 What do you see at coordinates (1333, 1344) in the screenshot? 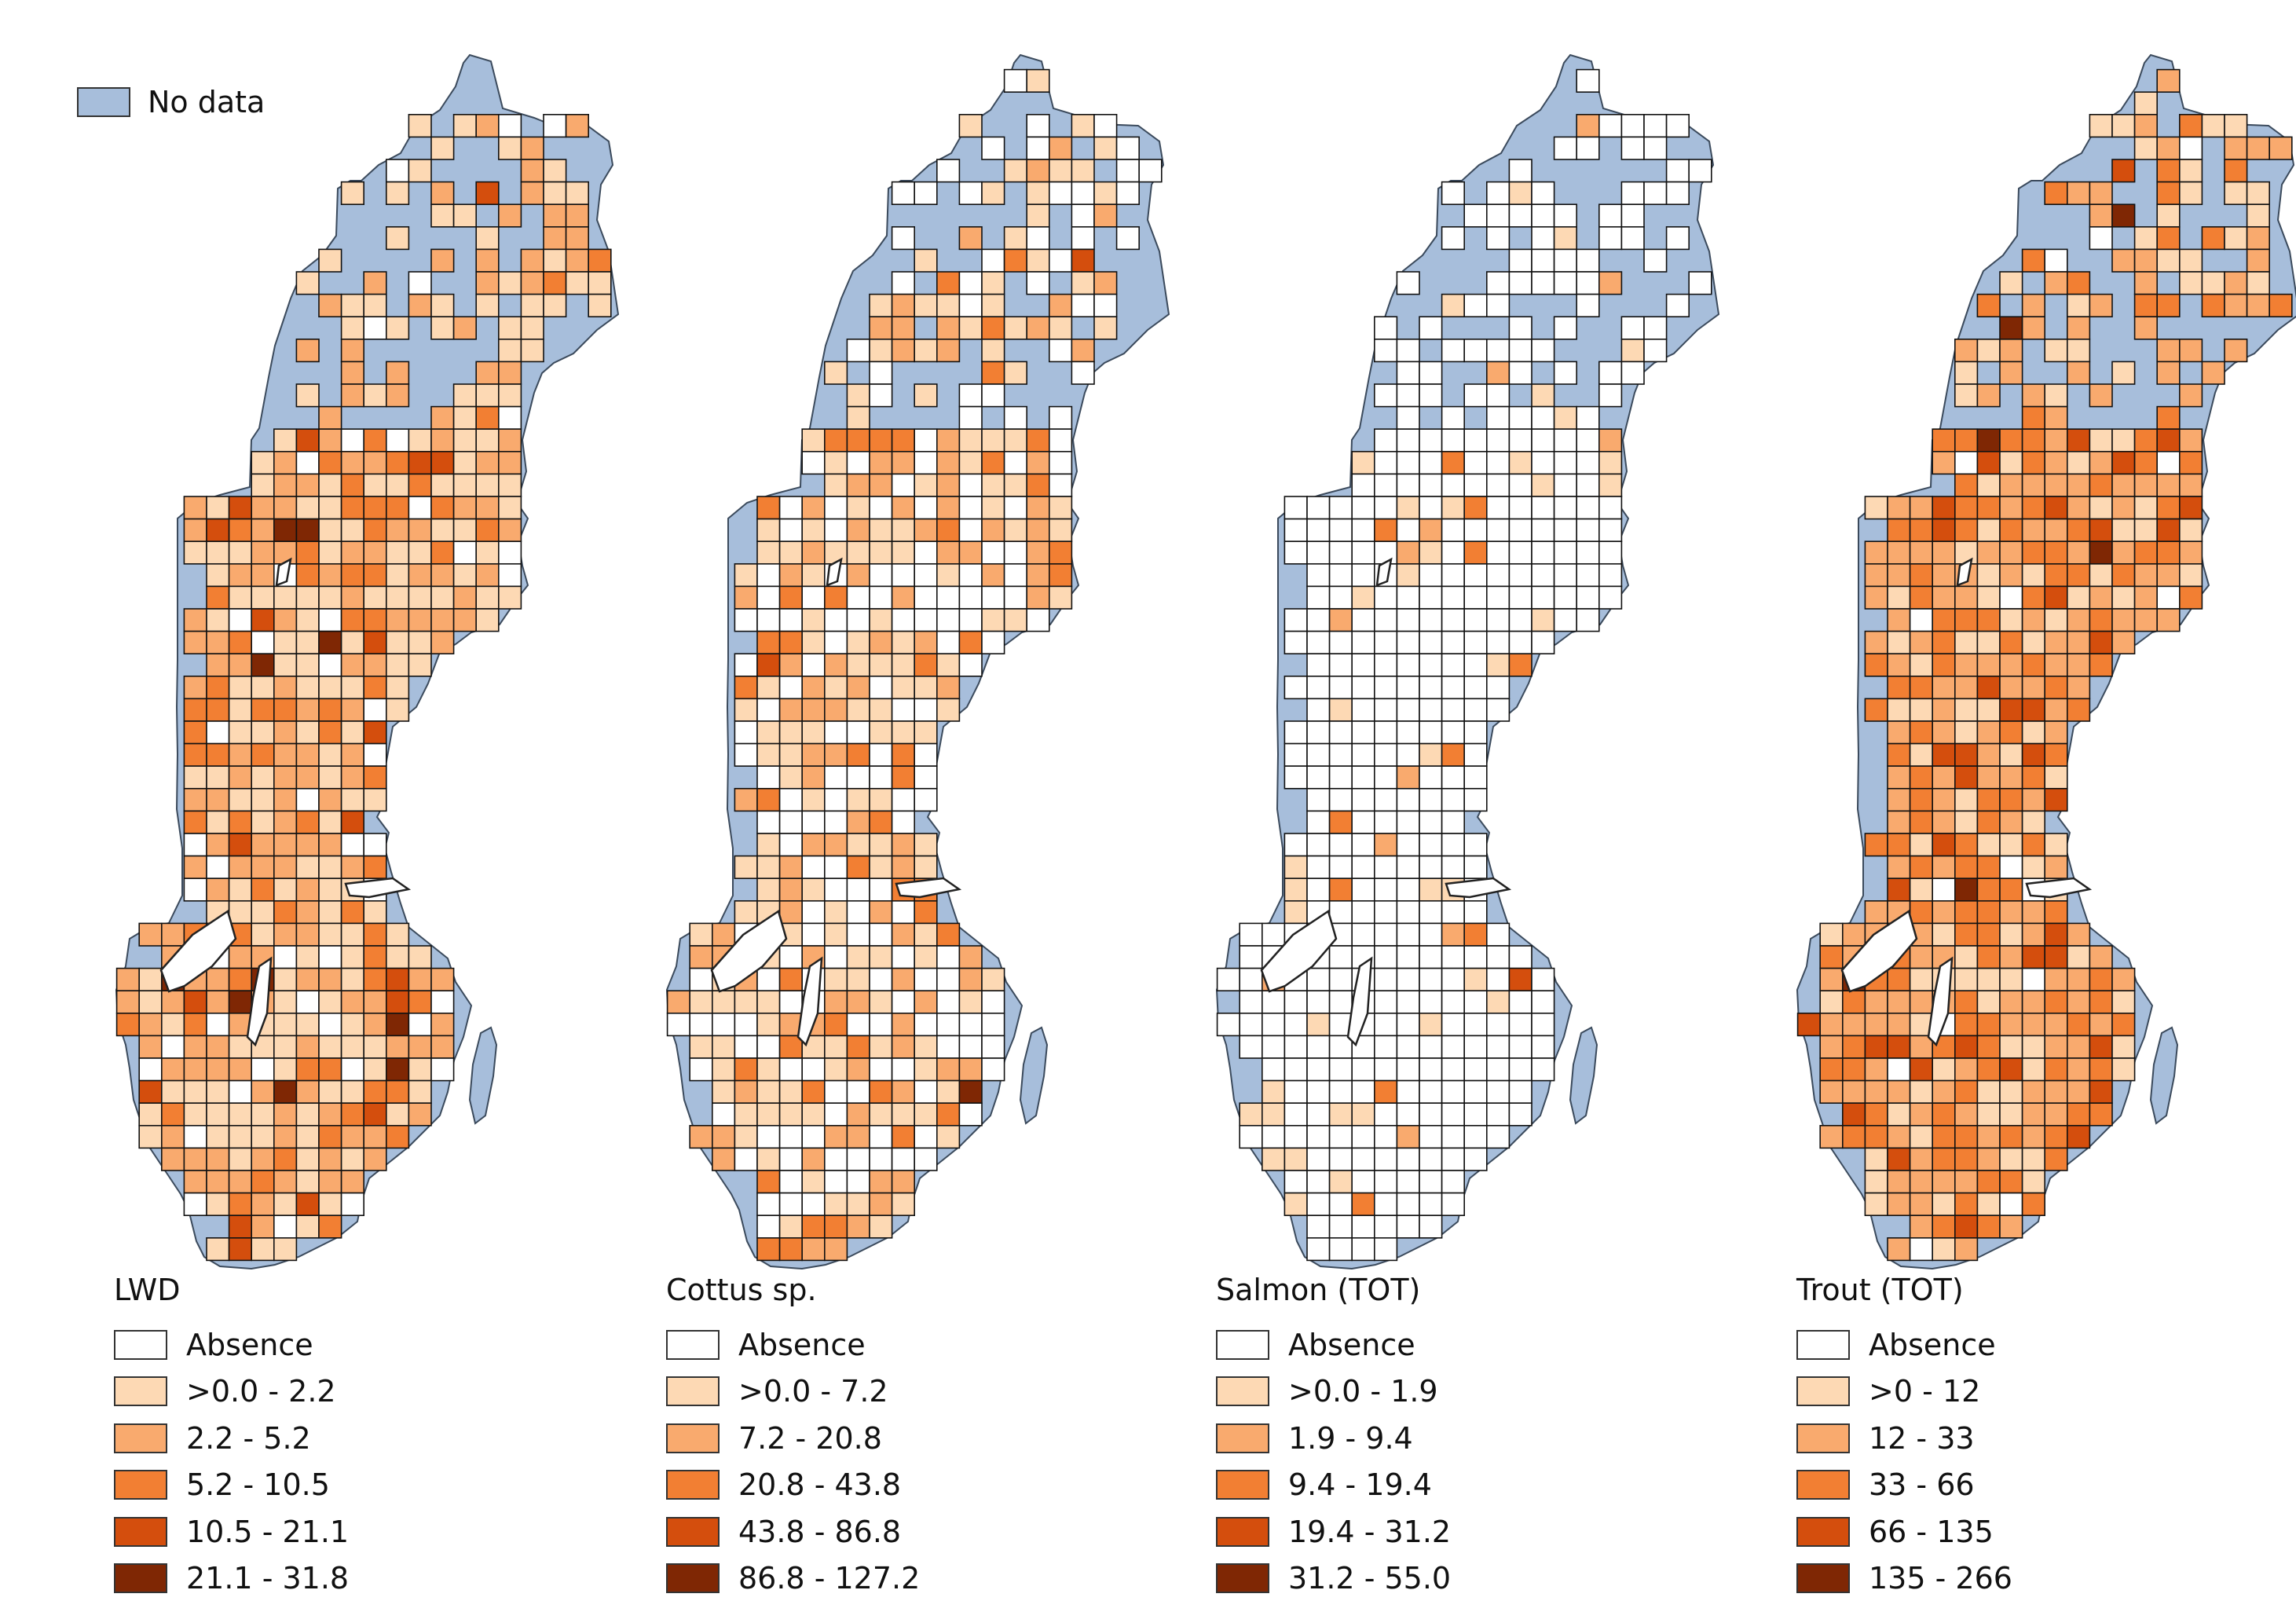
I see `legend-row: Absence` at bounding box center [1333, 1344].